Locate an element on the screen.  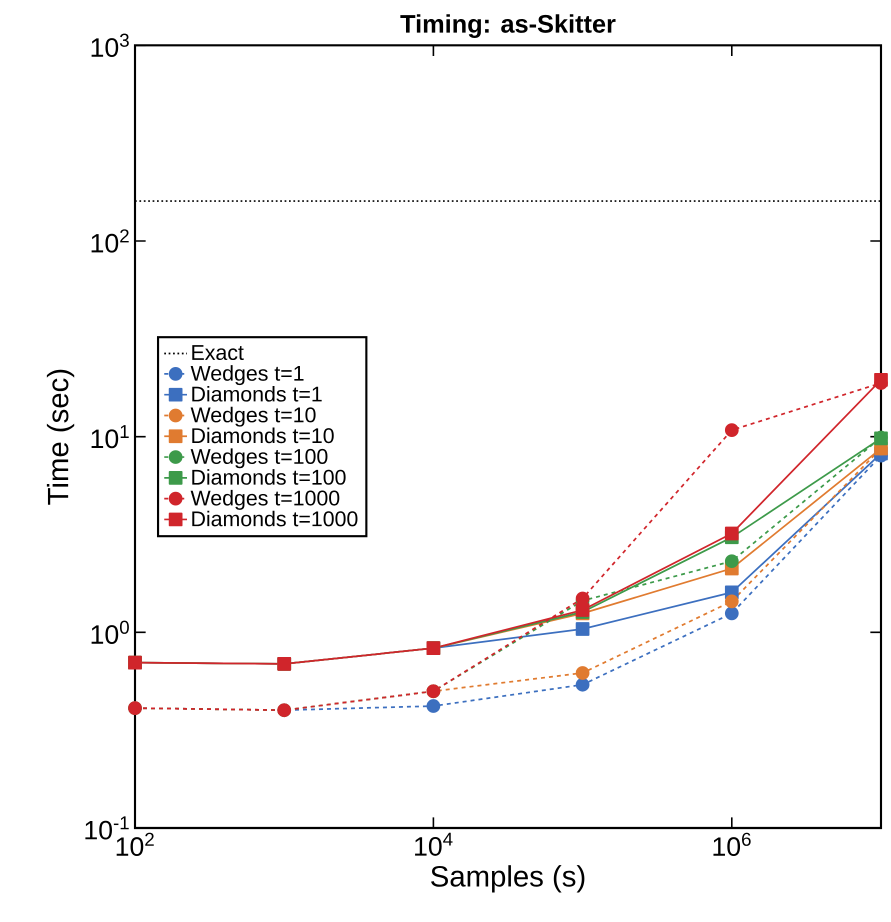
legend-label: Diamonds t=100 is located at coordinates (269, 477).